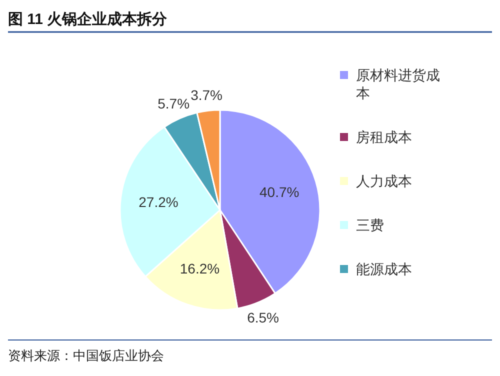 This screenshot has width=500, height=376. Describe the element at coordinates (370, 225) in the screenshot. I see `legend-label: 三费` at that location.